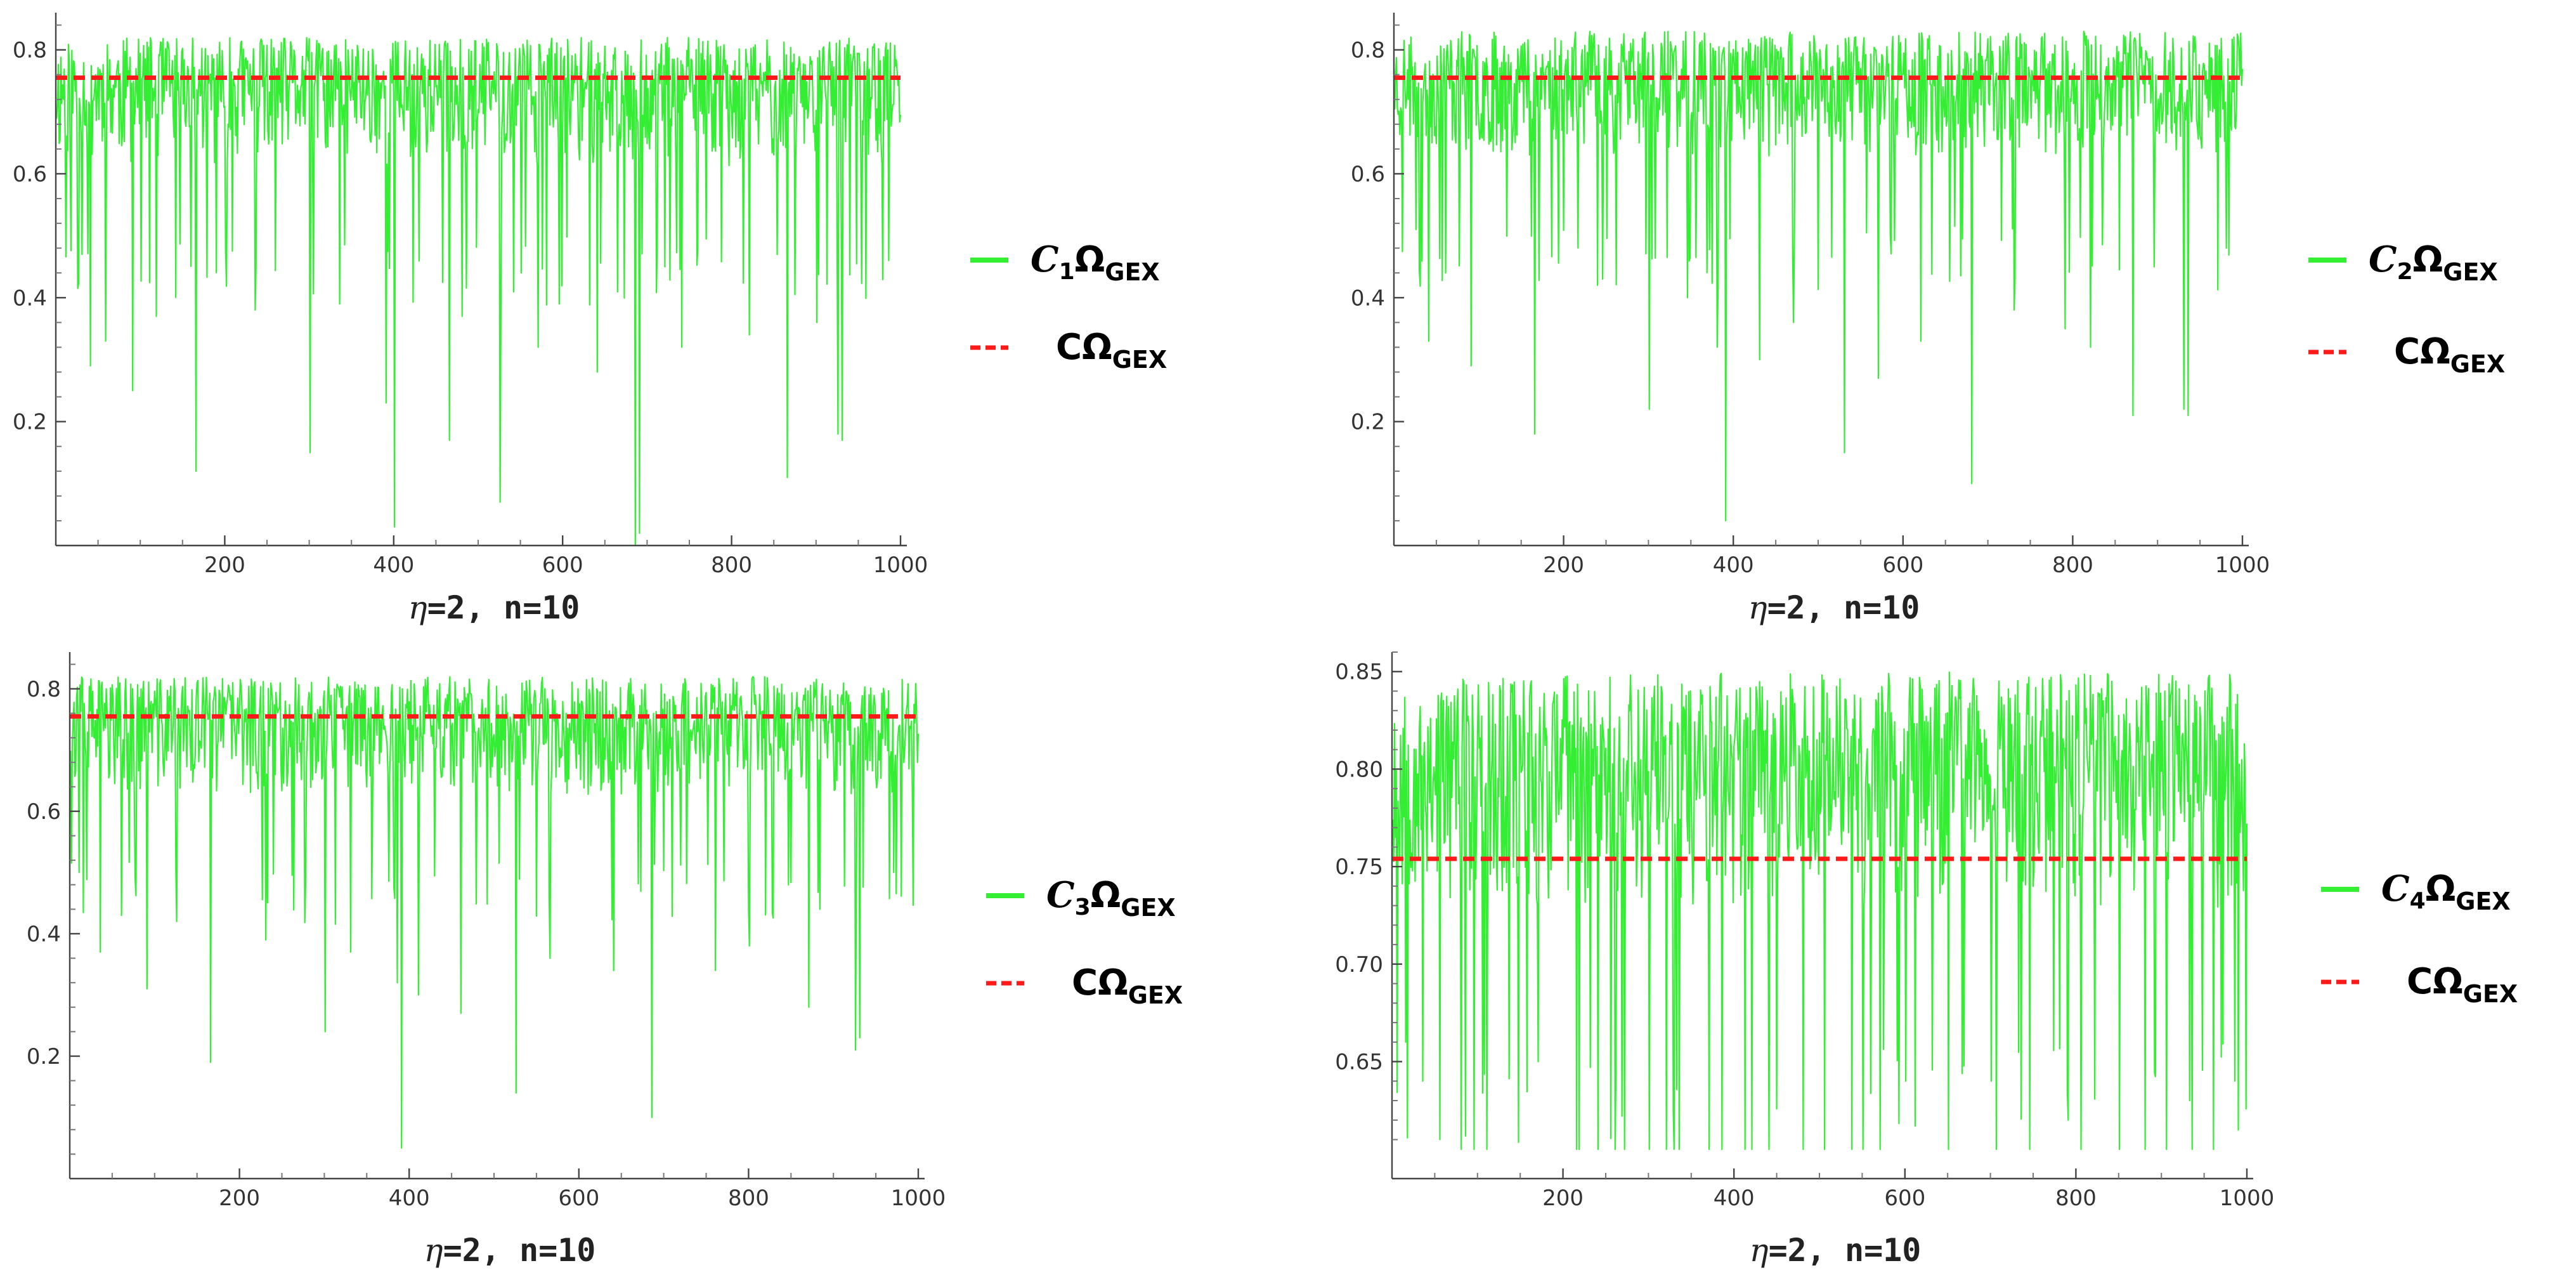  I want to click on legend: C1ΩGEX CΩGEX, so click(1068, 306).